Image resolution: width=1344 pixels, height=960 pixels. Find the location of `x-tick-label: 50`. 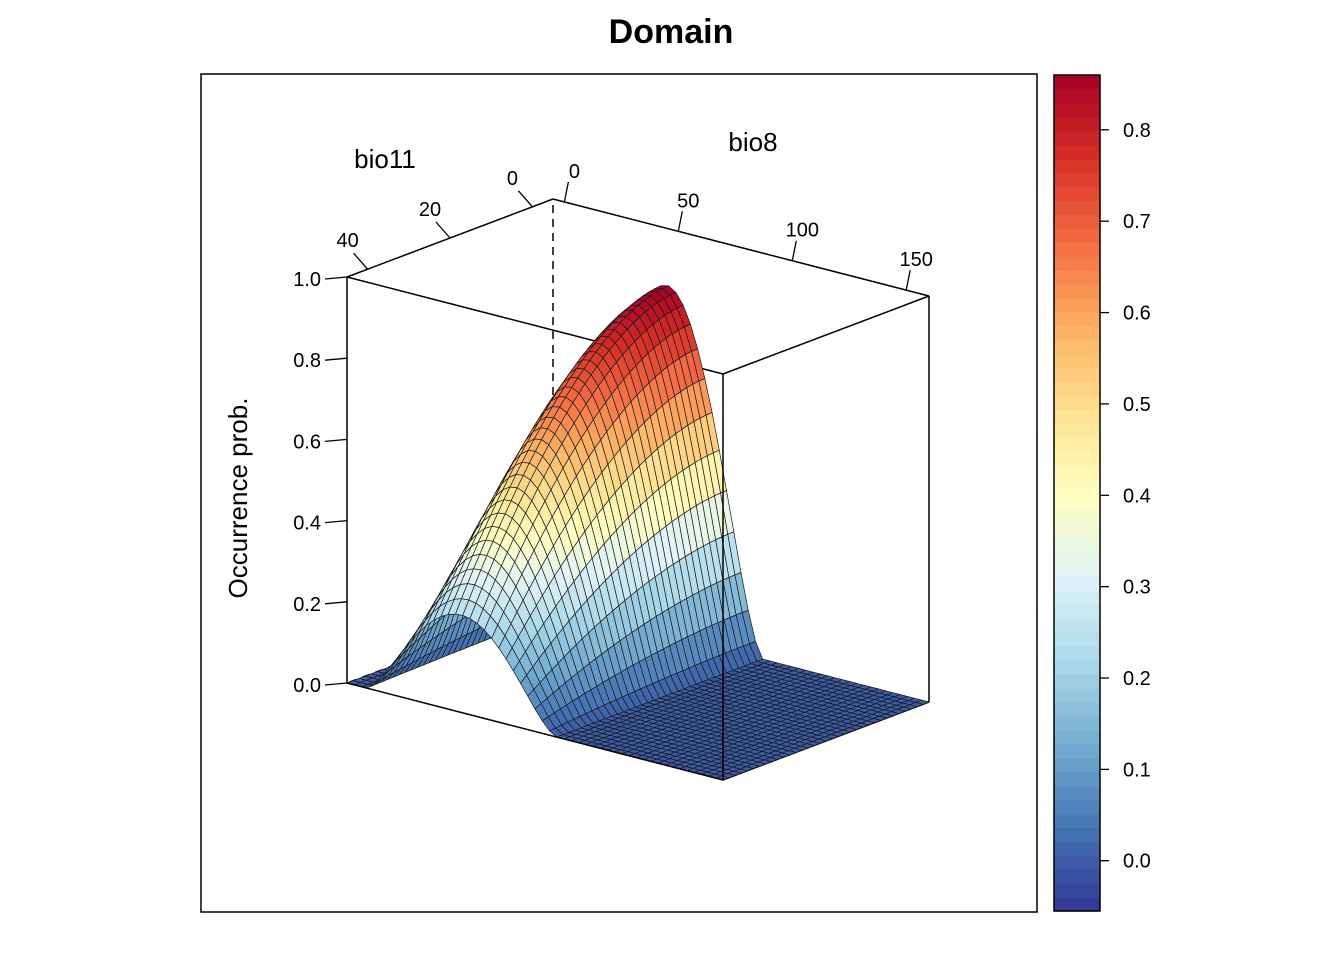

x-tick-label: 50 is located at coordinates (688, 201).